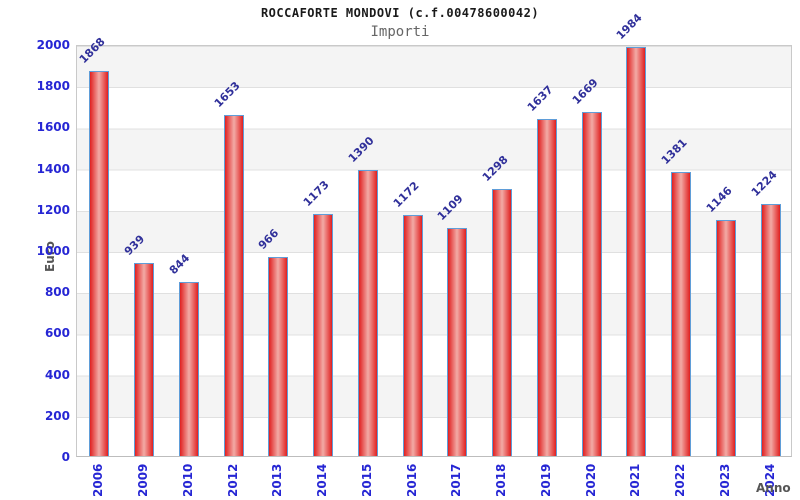 The height and width of the screenshot is (500, 800). What do you see at coordinates (189, 369) in the screenshot?
I see `bar-2010` at bounding box center [189, 369].